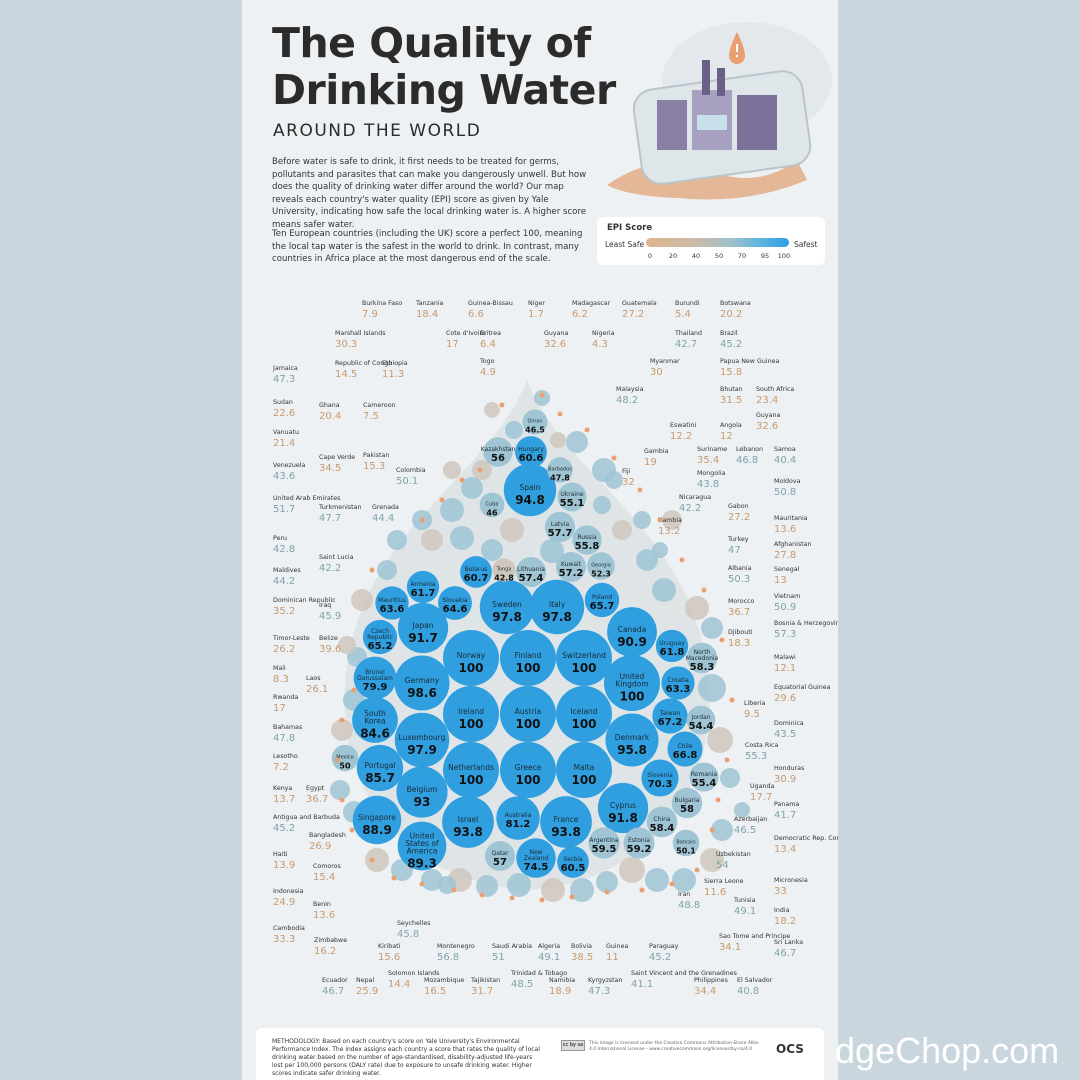  Describe the element at coordinates (684, 980) in the screenshot. I see `country-callout: Saint Vincent and the Grenadines 41.1` at that location.